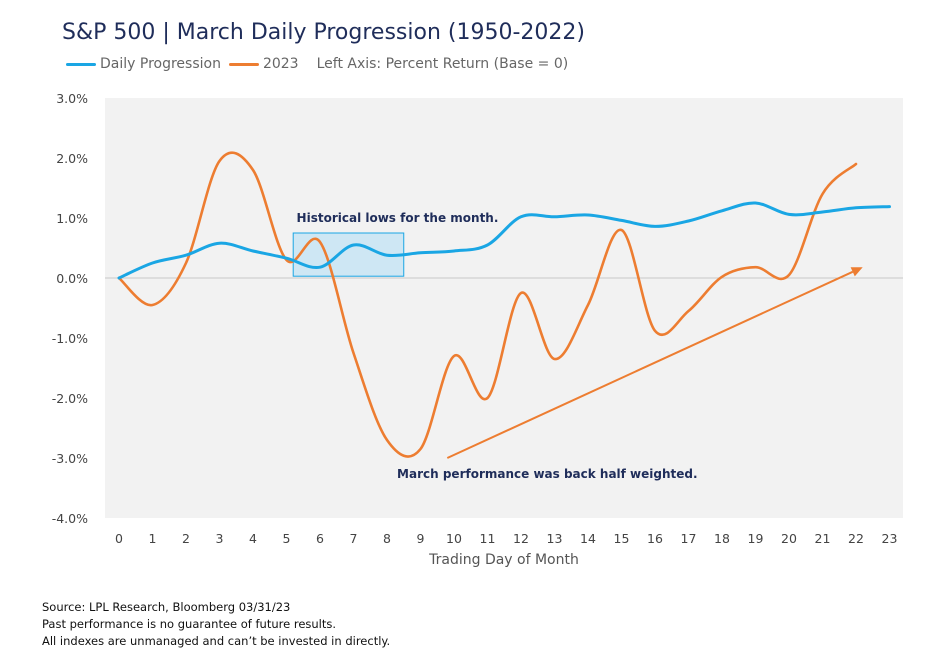 This screenshot has height=662, width=931. Describe the element at coordinates (72, 158) in the screenshot. I see `y-tick-label: 2.0%` at that location.